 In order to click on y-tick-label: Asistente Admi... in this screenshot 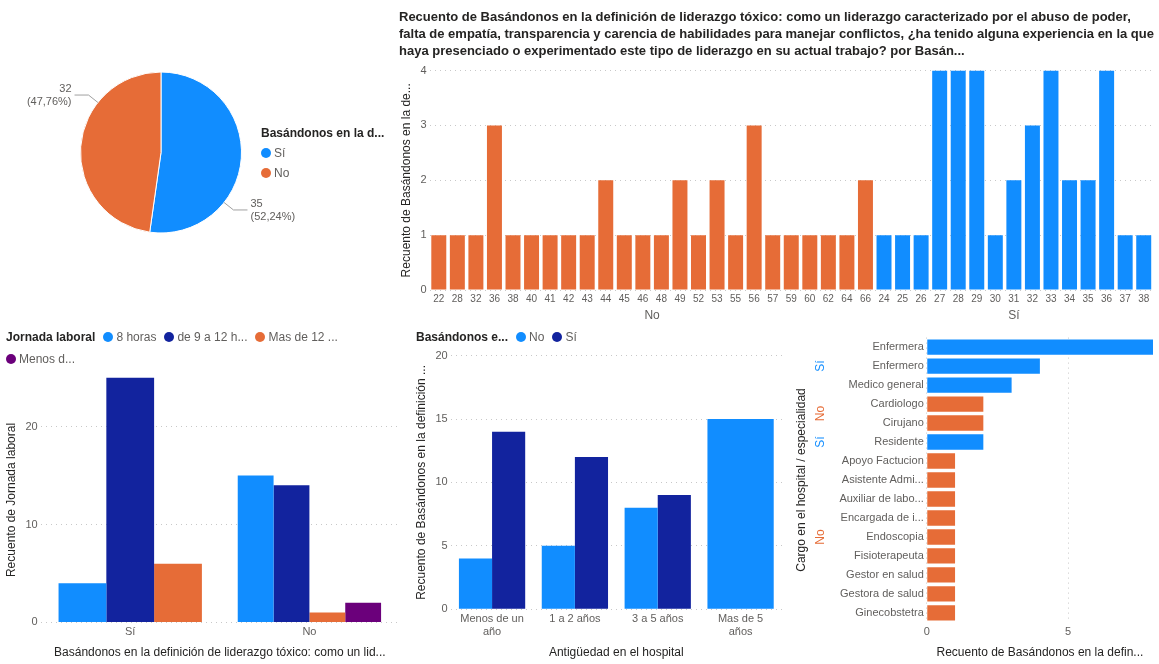, I will do `click(882, 479)`.